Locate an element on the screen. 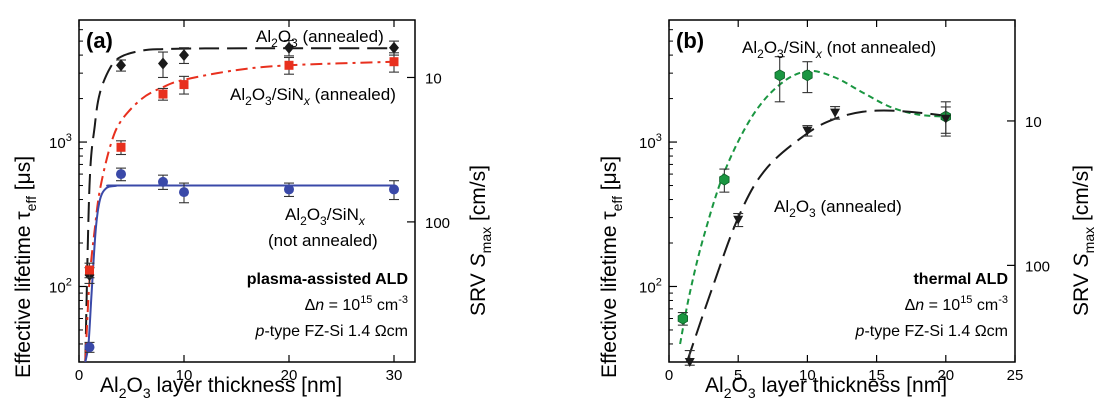 Image resolution: width=1095 pixels, height=402 pixels. method-label-a: plasma-assisted ALD is located at coordinates (327, 279).